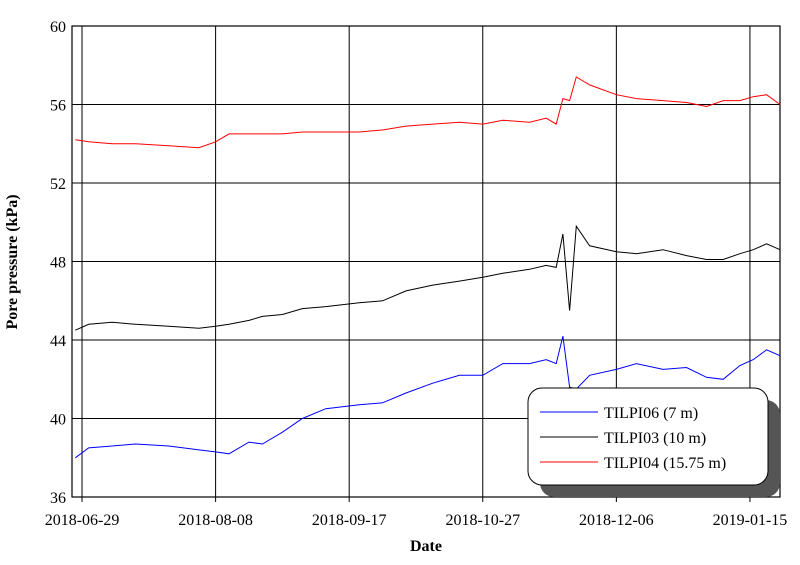 This screenshot has width=800, height=565. Describe the element at coordinates (426, 546) in the screenshot. I see `x-axis-label: Date` at that location.